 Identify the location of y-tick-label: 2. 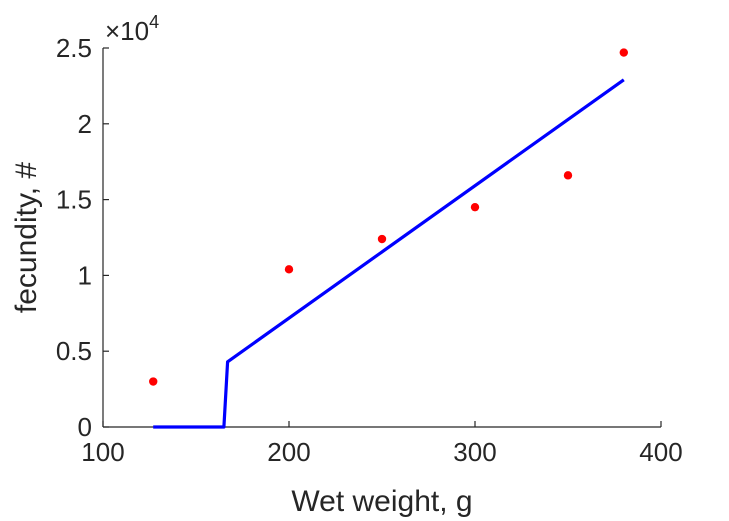
(85, 124).